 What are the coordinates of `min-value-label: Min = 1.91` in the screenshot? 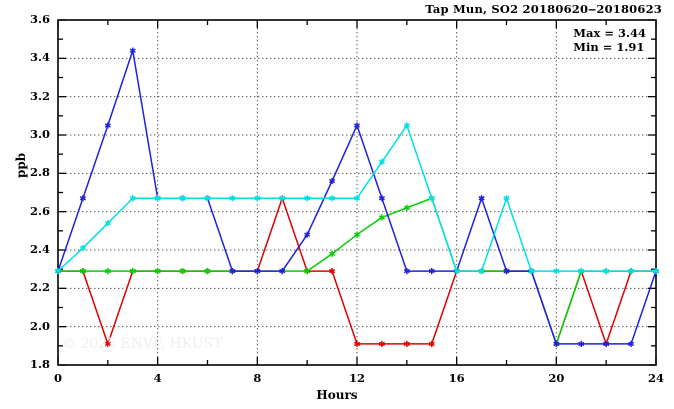 It's located at (609, 47).